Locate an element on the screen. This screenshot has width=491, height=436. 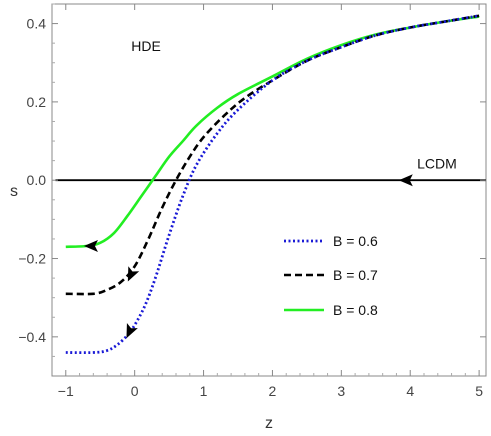
legend: B = 0.6 B = 0.7 B = 0.8 is located at coordinates (331, 275).